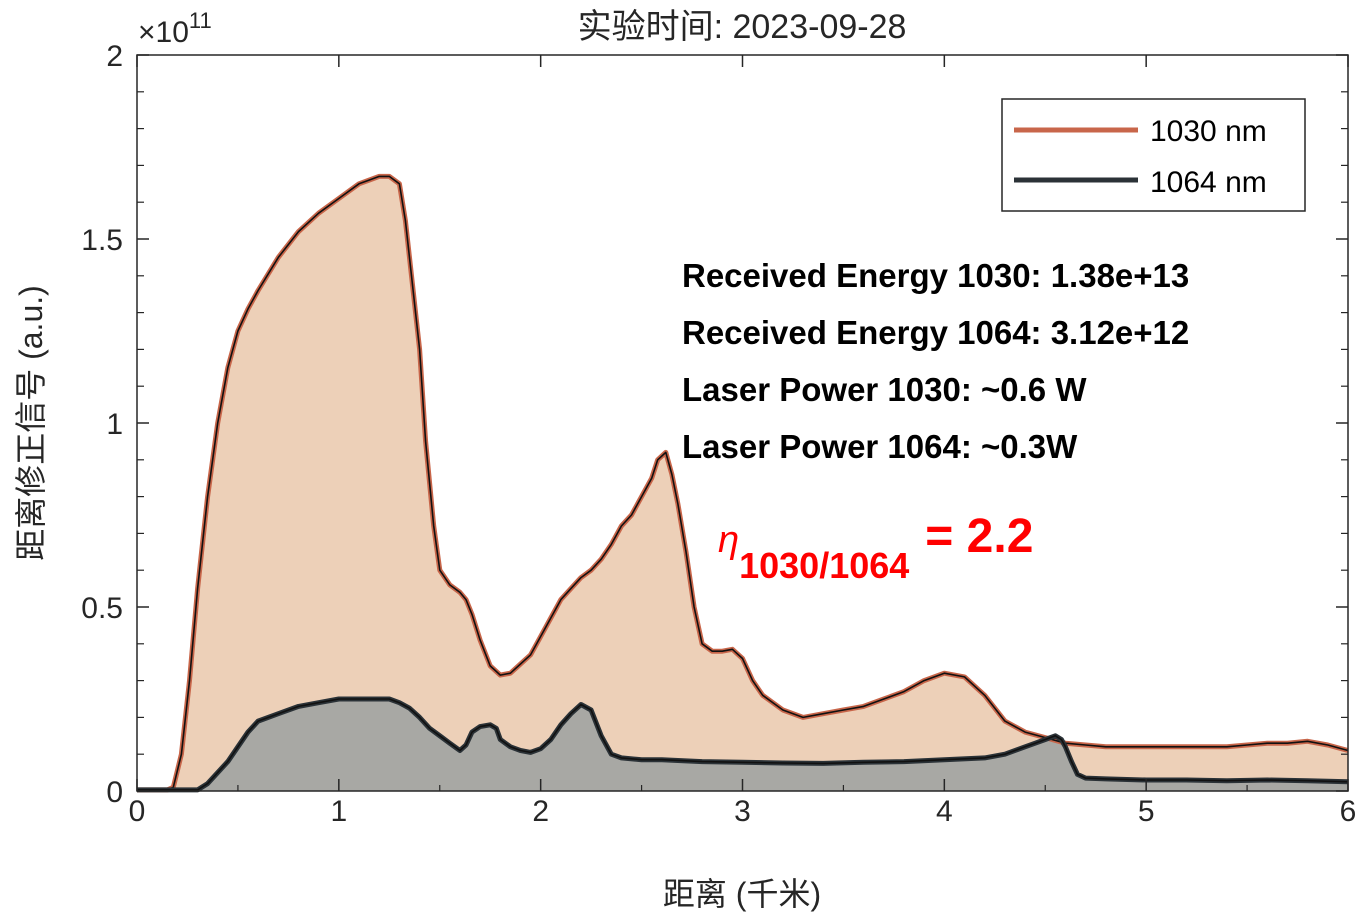  Describe the element at coordinates (31, 423) in the screenshot. I see `y-axis-label: 距离修正信号 (a.u.)` at that location.